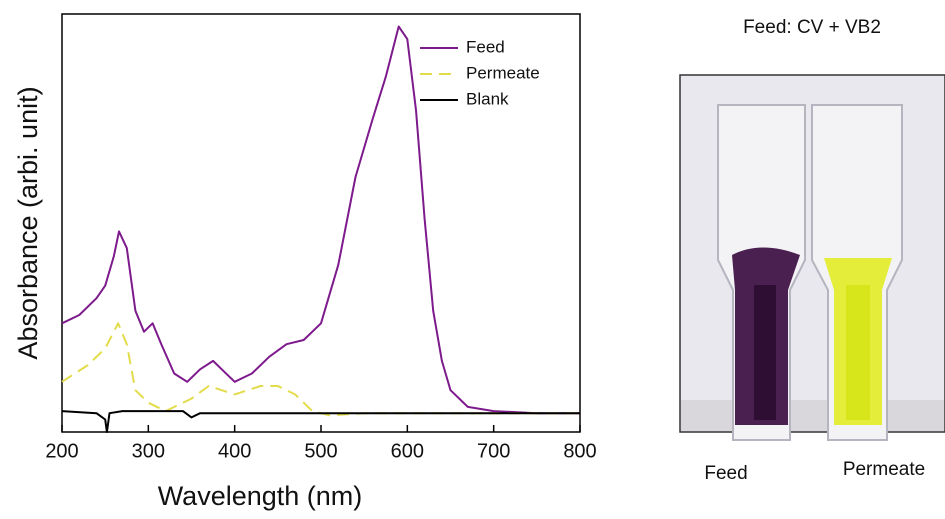  Describe the element at coordinates (260, 496) in the screenshot. I see `x-axis-label: Wavelength (nm)` at that location.